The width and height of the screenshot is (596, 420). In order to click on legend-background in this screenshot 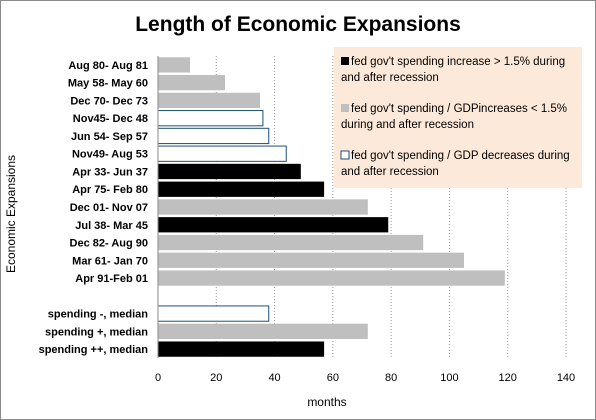, I will do `click(458, 117)`.